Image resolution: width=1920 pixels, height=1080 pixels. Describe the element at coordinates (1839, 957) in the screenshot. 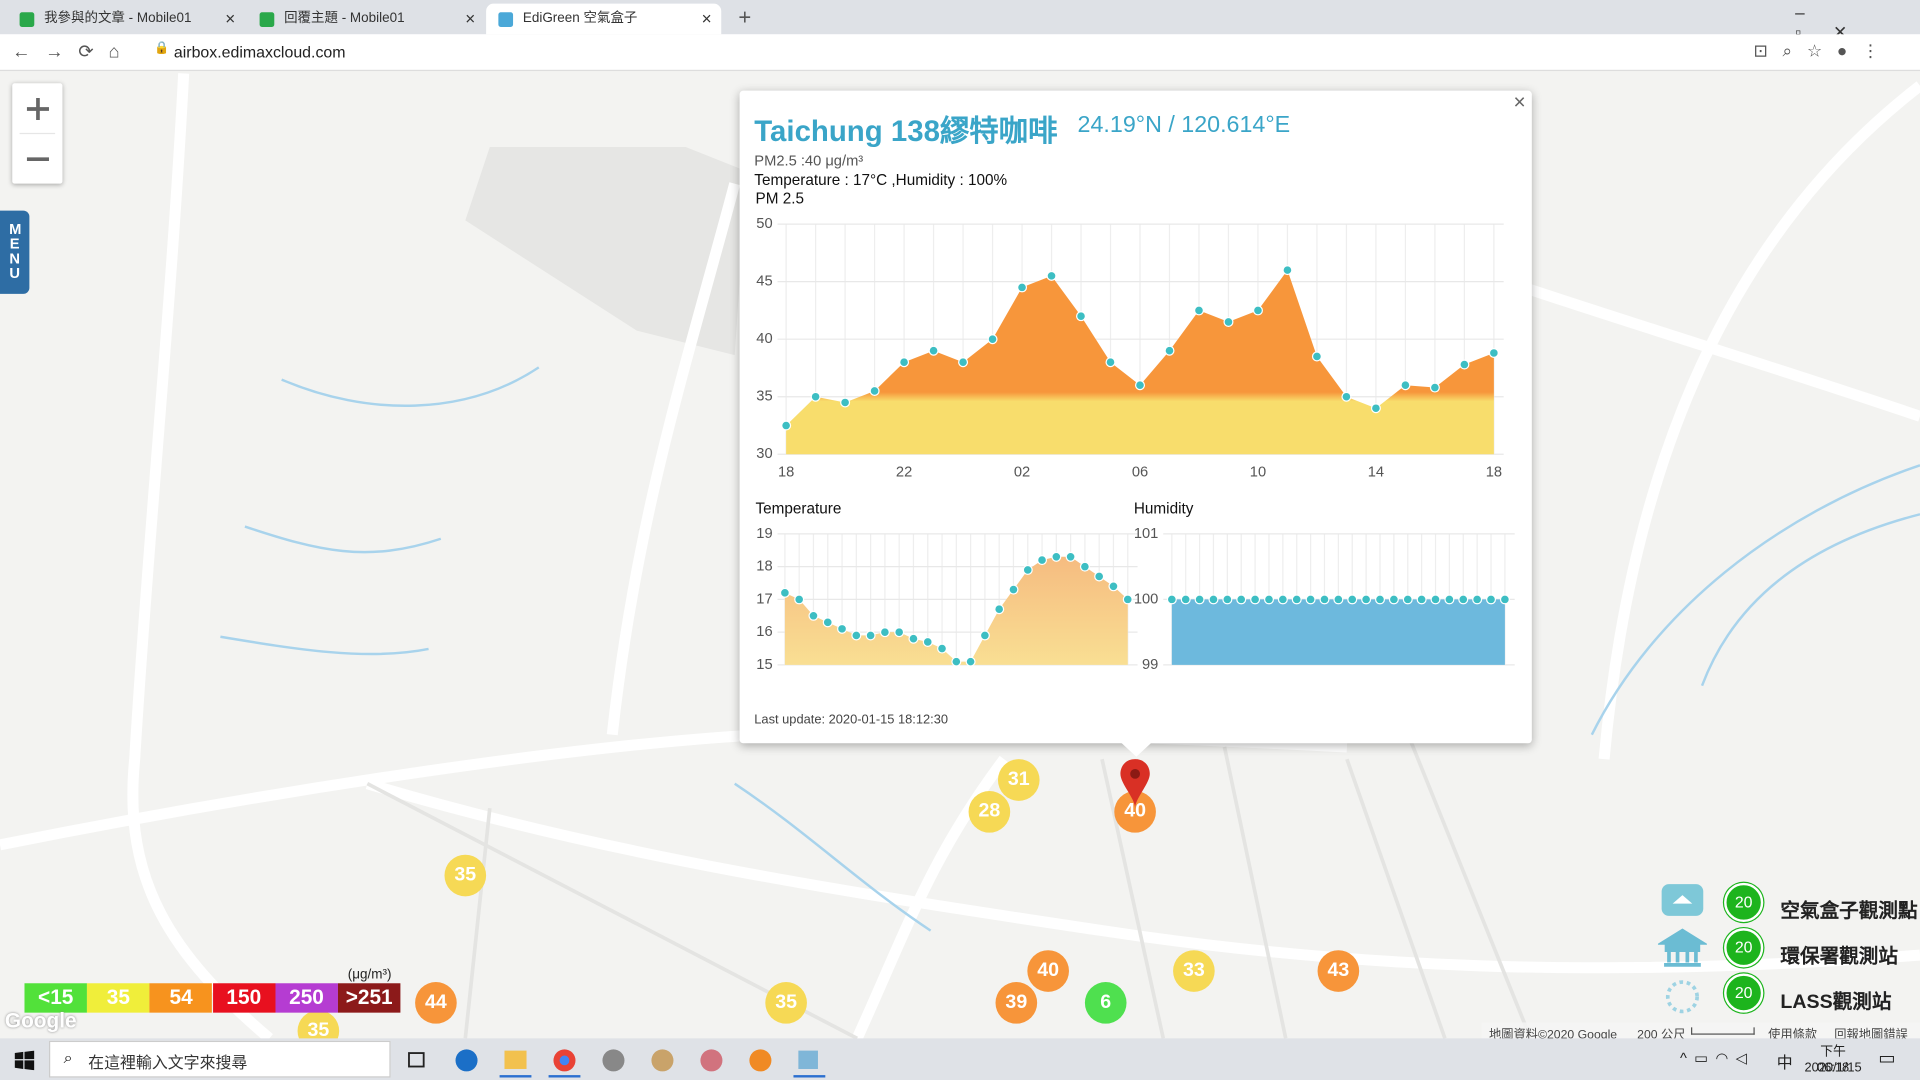

I see `station-label: 環保署觀測站` at that location.